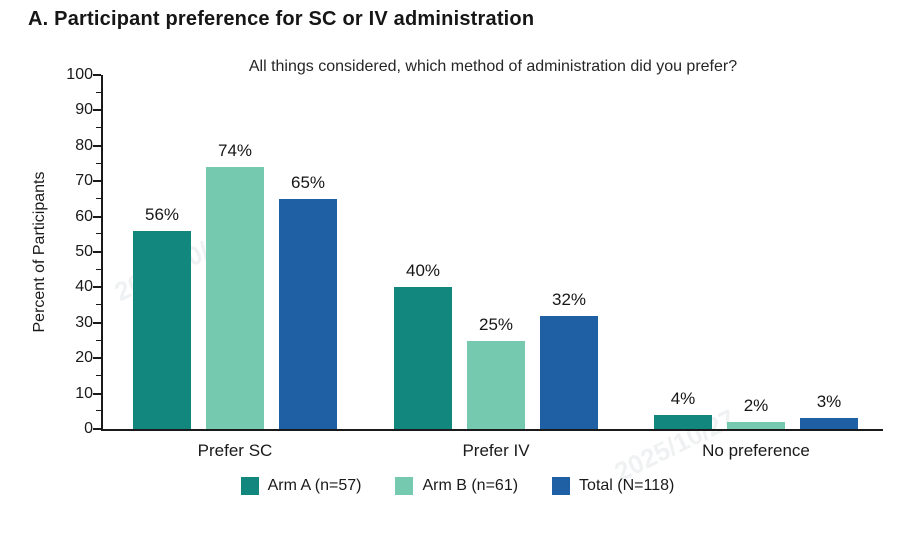  I want to click on y-tick-label: 60, so click(84, 216).